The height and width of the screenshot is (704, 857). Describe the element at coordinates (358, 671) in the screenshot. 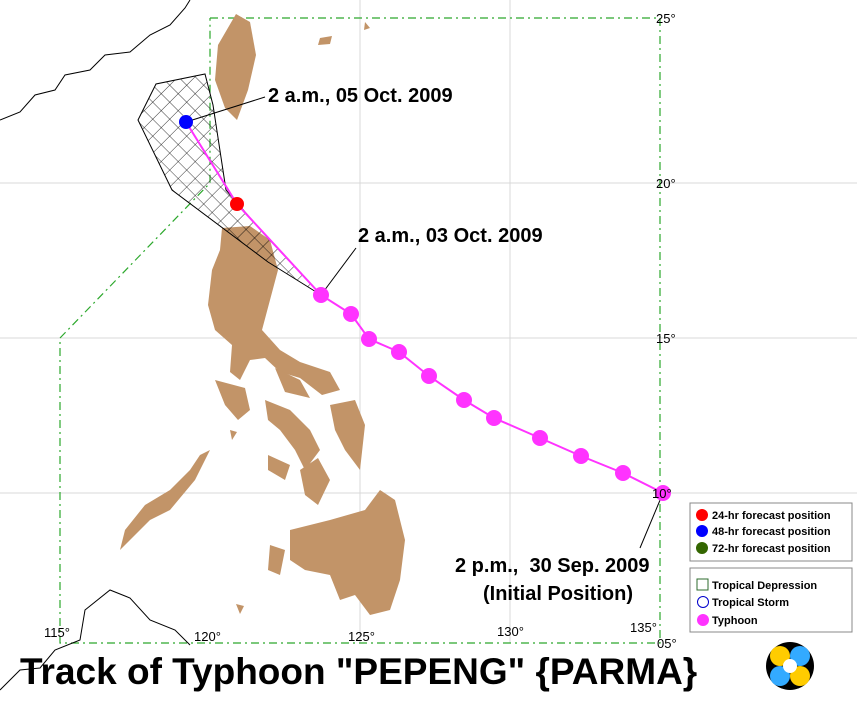

I see `map-title: Track of Typhoon "PEPENG" {PARMA}` at that location.